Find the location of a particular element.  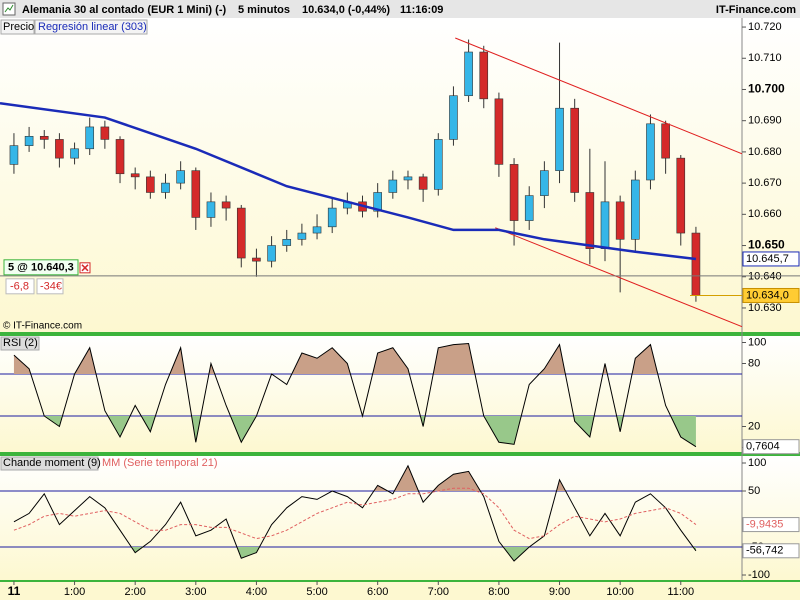

period: 5 minutos is located at coordinates (264, 10).